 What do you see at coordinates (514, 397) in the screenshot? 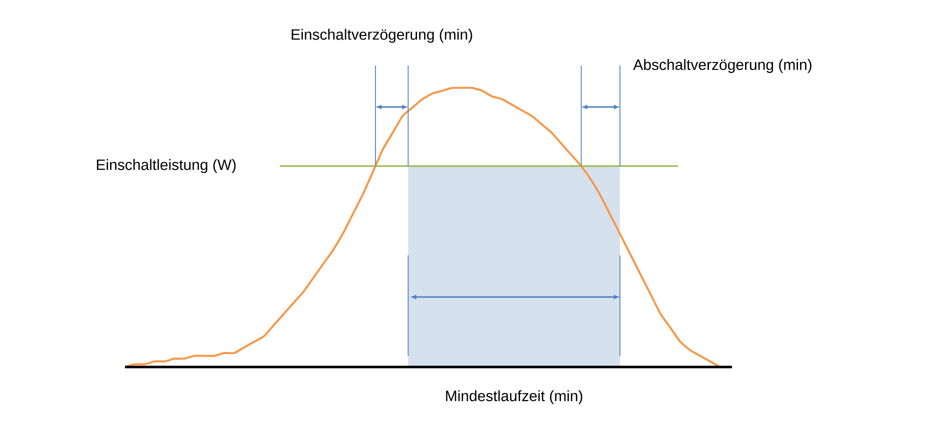
I see `text: Mindestlaufzeit (min)` at bounding box center [514, 397].